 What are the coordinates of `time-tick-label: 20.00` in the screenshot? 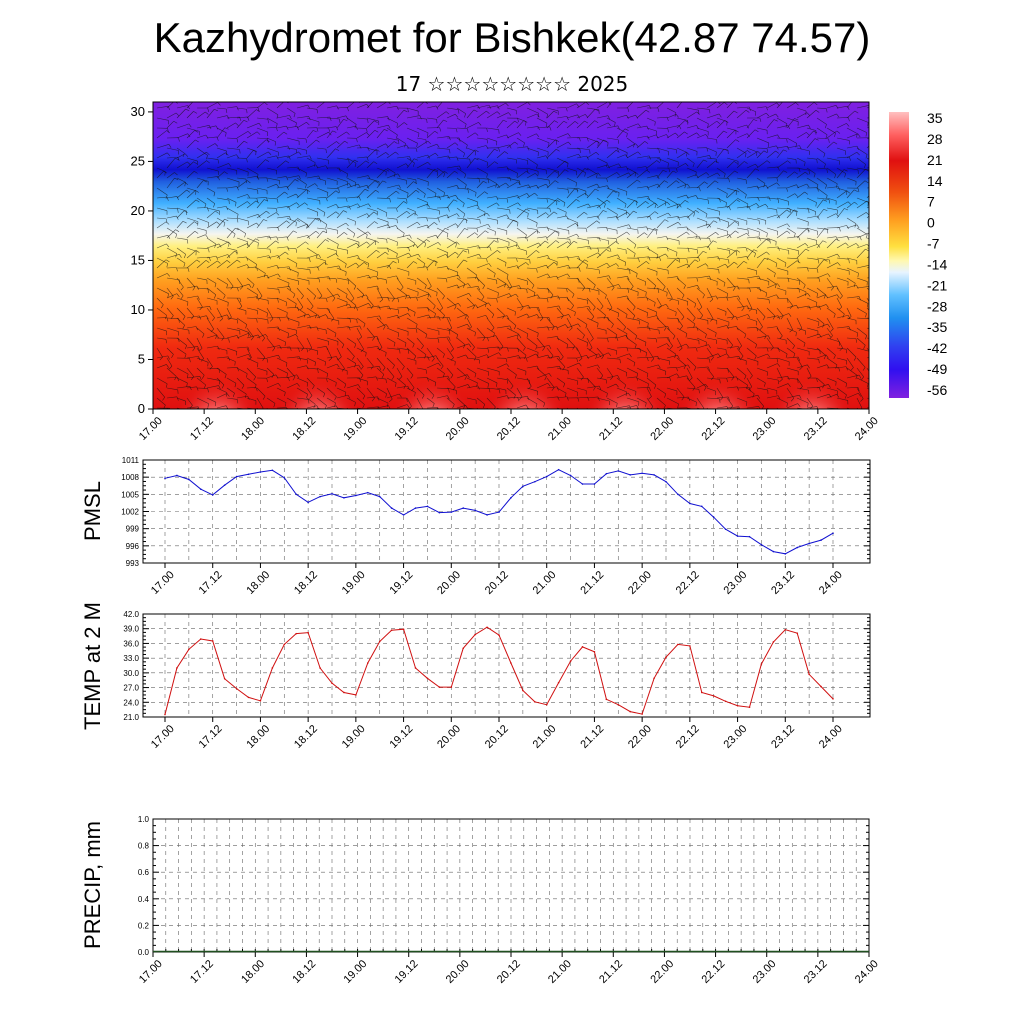 It's located at (449, 737).